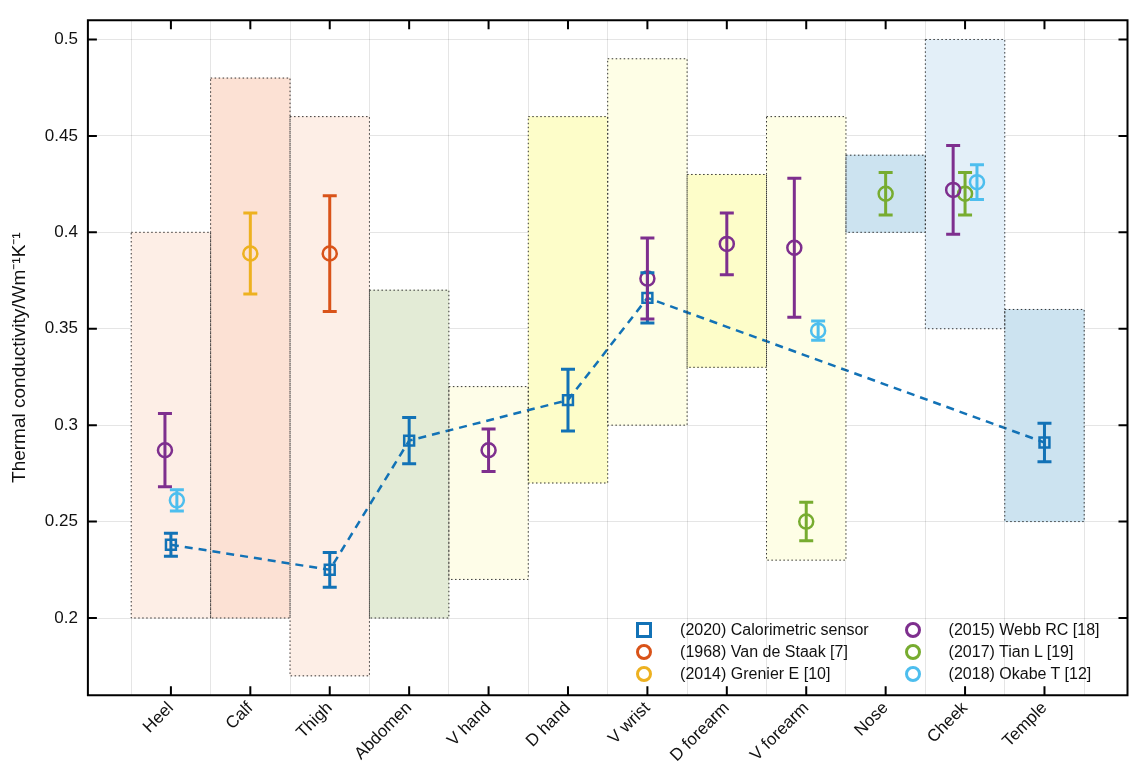 This screenshot has width=1137, height=773. I want to click on y-tick-label: 0.45, so click(61, 135).